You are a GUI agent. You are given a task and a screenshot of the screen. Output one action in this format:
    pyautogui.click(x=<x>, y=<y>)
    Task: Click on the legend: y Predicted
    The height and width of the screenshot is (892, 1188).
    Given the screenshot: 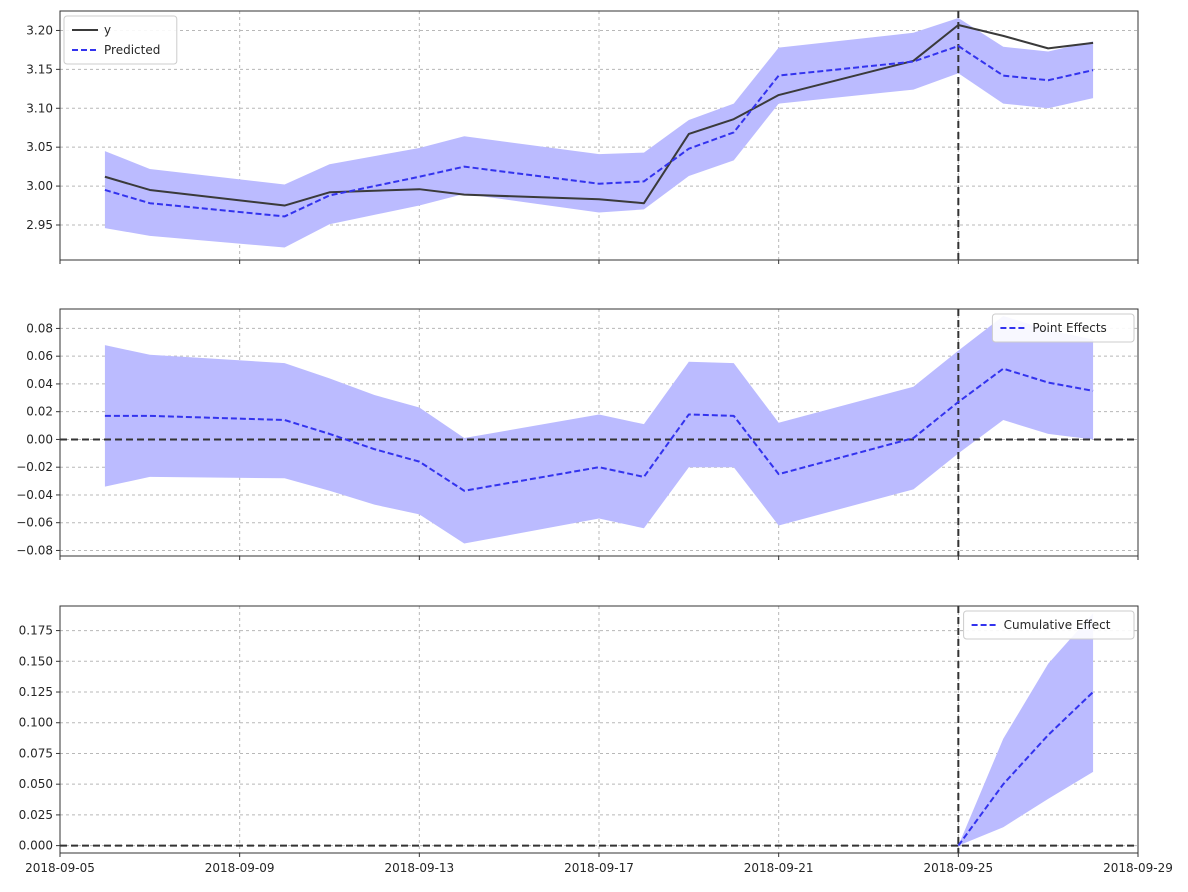 What is the action you would take?
    pyautogui.click(x=120, y=40)
    